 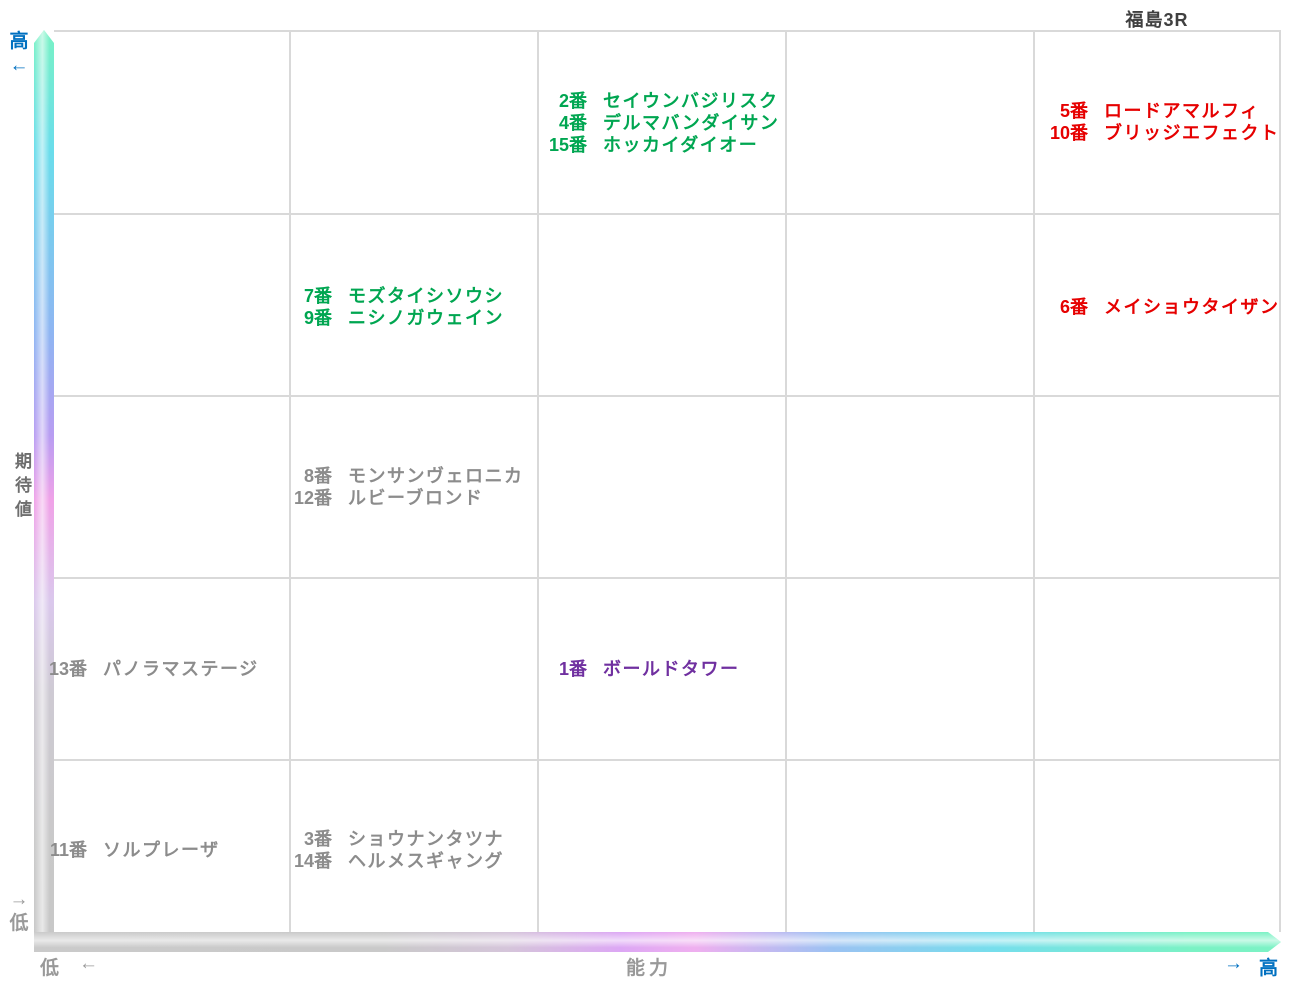 I want to click on x-axis-title: 能力, so click(x=648, y=968).